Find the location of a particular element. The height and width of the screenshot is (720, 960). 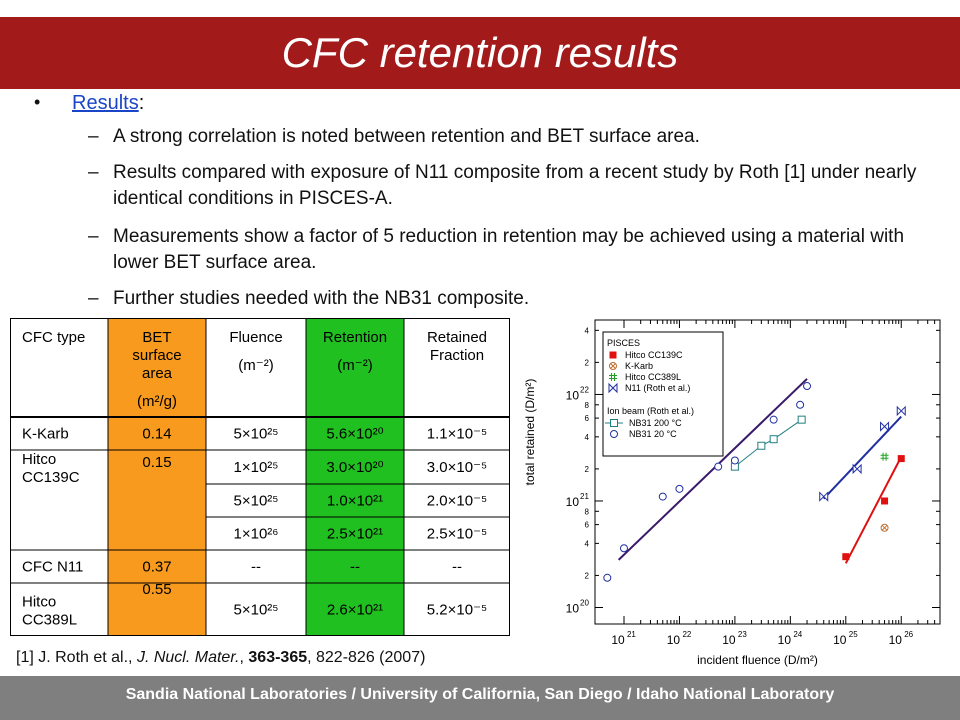

x-tick-label-exp: 24 is located at coordinates (797, 634).